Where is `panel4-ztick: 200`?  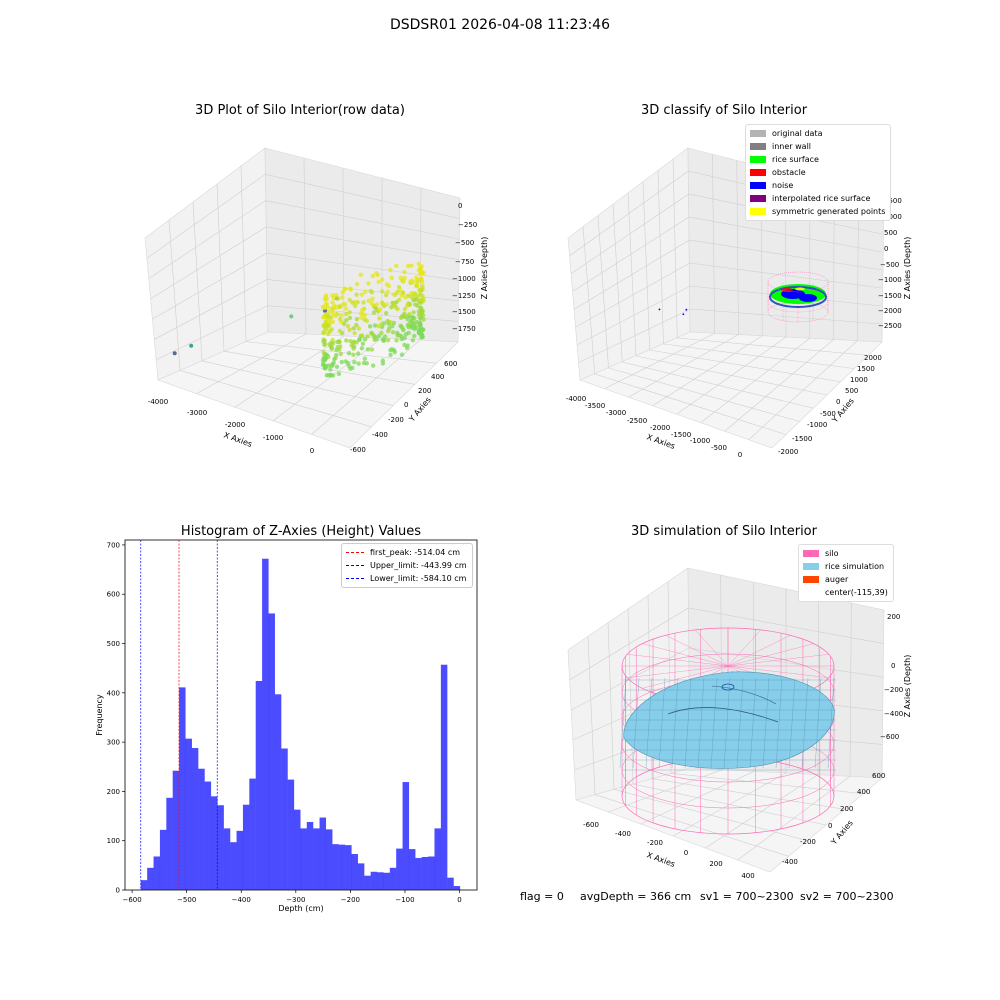 panel4-ztick: 200 is located at coordinates (893, 617).